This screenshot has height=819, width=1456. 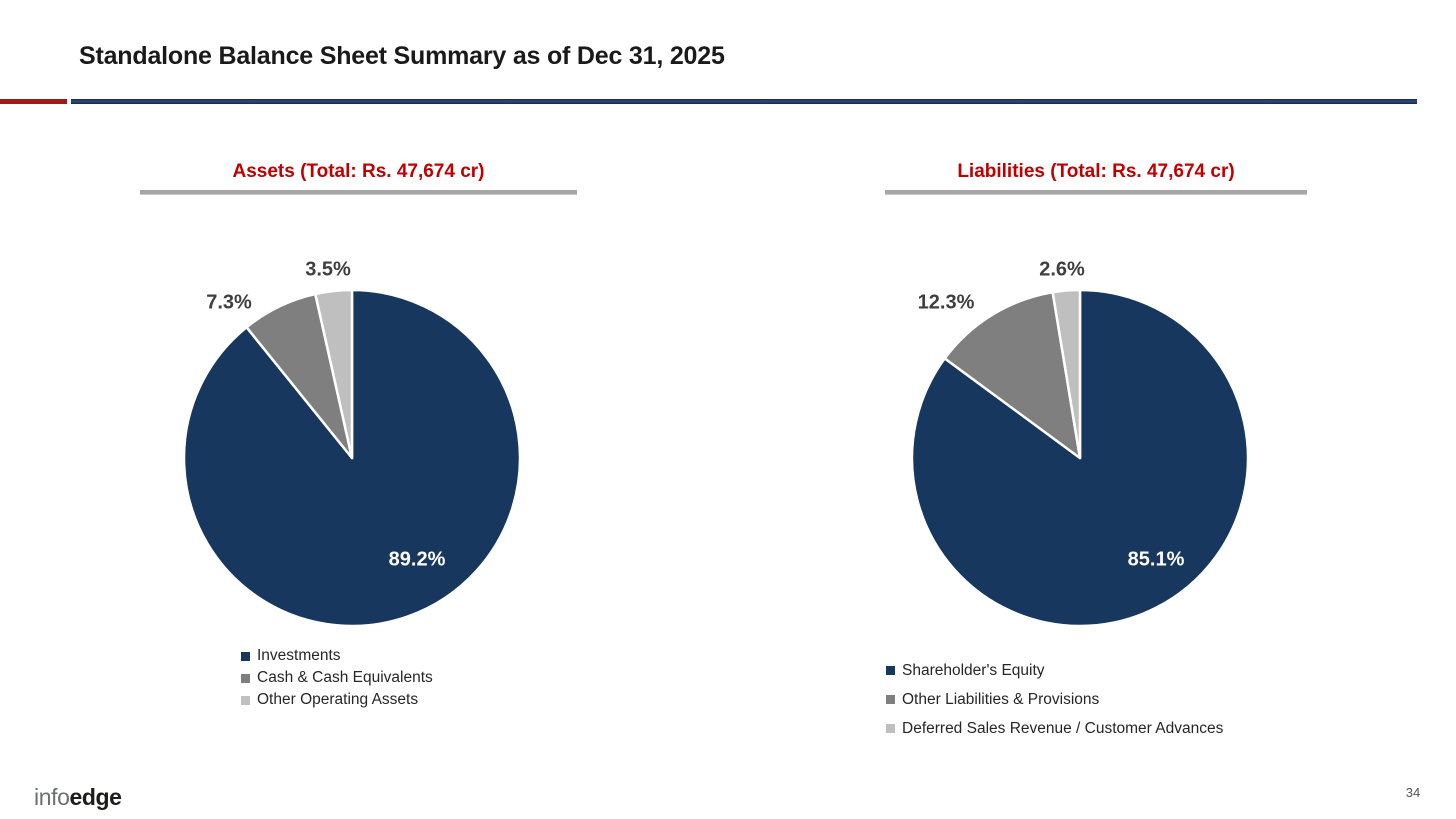 I want to click on legend-label: Shareholder's Equity, so click(x=973, y=670).